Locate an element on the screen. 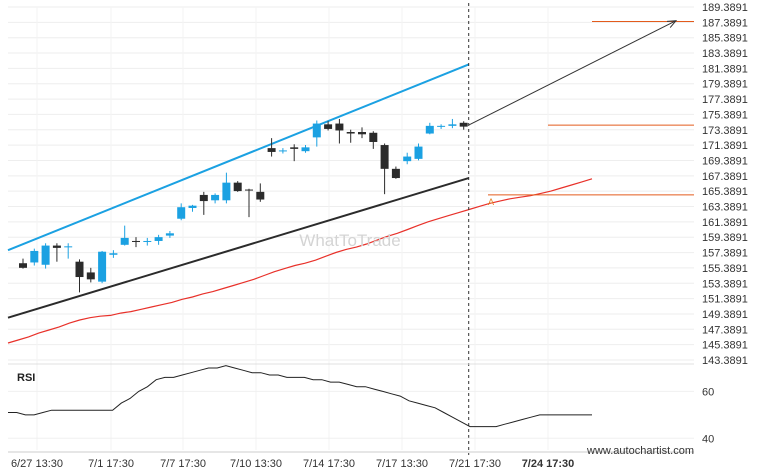 This screenshot has height=475, width=760. y-tick-label: 149.3891 is located at coordinates (725, 315).